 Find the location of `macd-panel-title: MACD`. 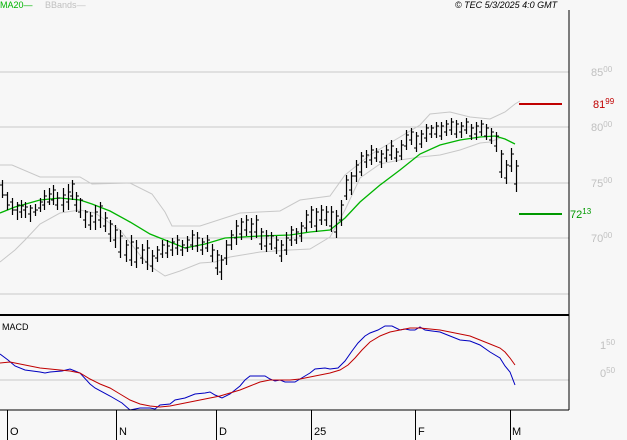

macd-panel-title: MACD is located at coordinates (15, 327).